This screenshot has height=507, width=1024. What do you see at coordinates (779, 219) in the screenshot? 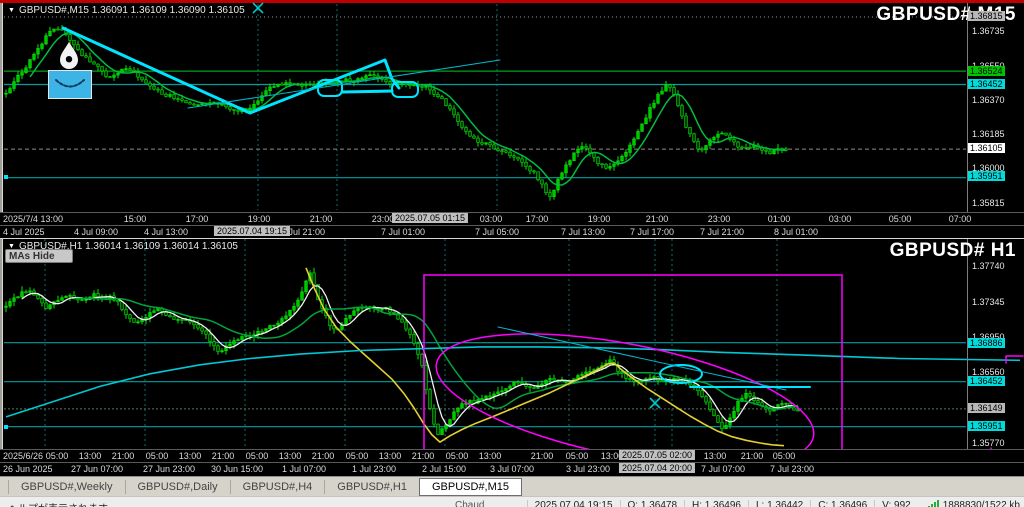
I see `time-label: 01:00` at bounding box center [779, 219].